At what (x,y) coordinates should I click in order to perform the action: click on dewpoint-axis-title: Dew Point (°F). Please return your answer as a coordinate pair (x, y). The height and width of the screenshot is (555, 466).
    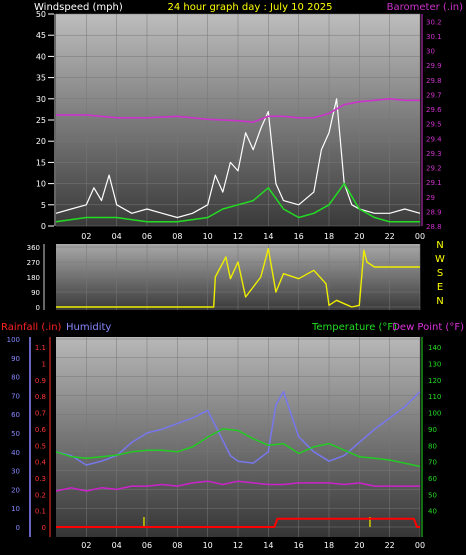
    Looking at the image, I should click on (428, 327).